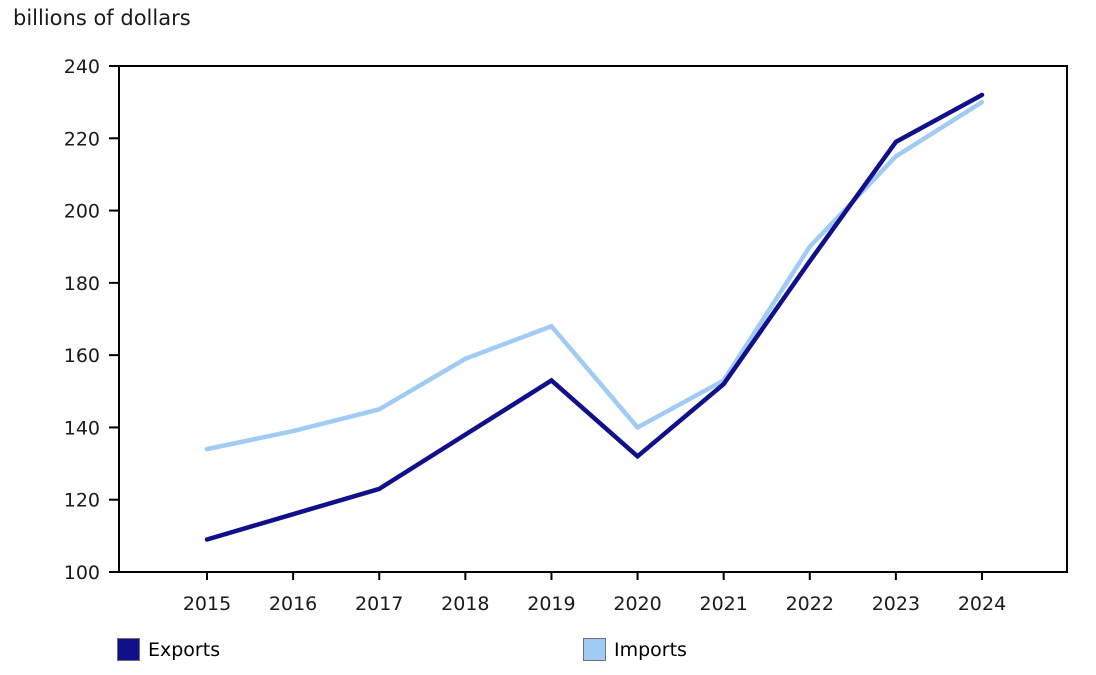 This screenshot has width=1096, height=675. What do you see at coordinates (82, 67) in the screenshot?
I see `y-axis-tick-label: 240` at bounding box center [82, 67].